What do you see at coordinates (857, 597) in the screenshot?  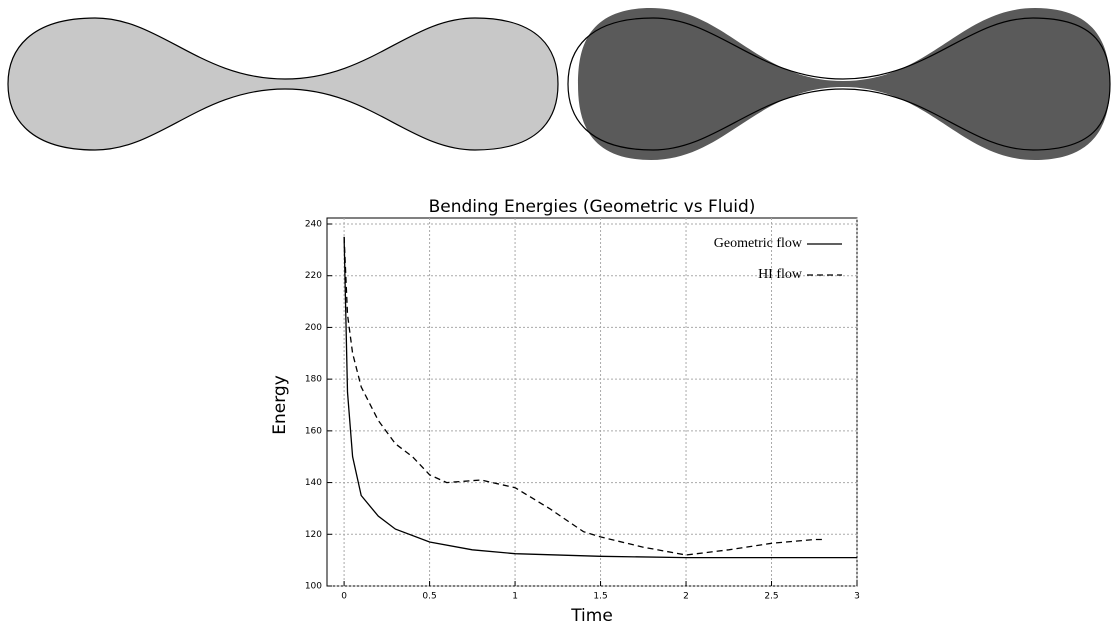 I see `x-tick-label: 3` at bounding box center [857, 597].